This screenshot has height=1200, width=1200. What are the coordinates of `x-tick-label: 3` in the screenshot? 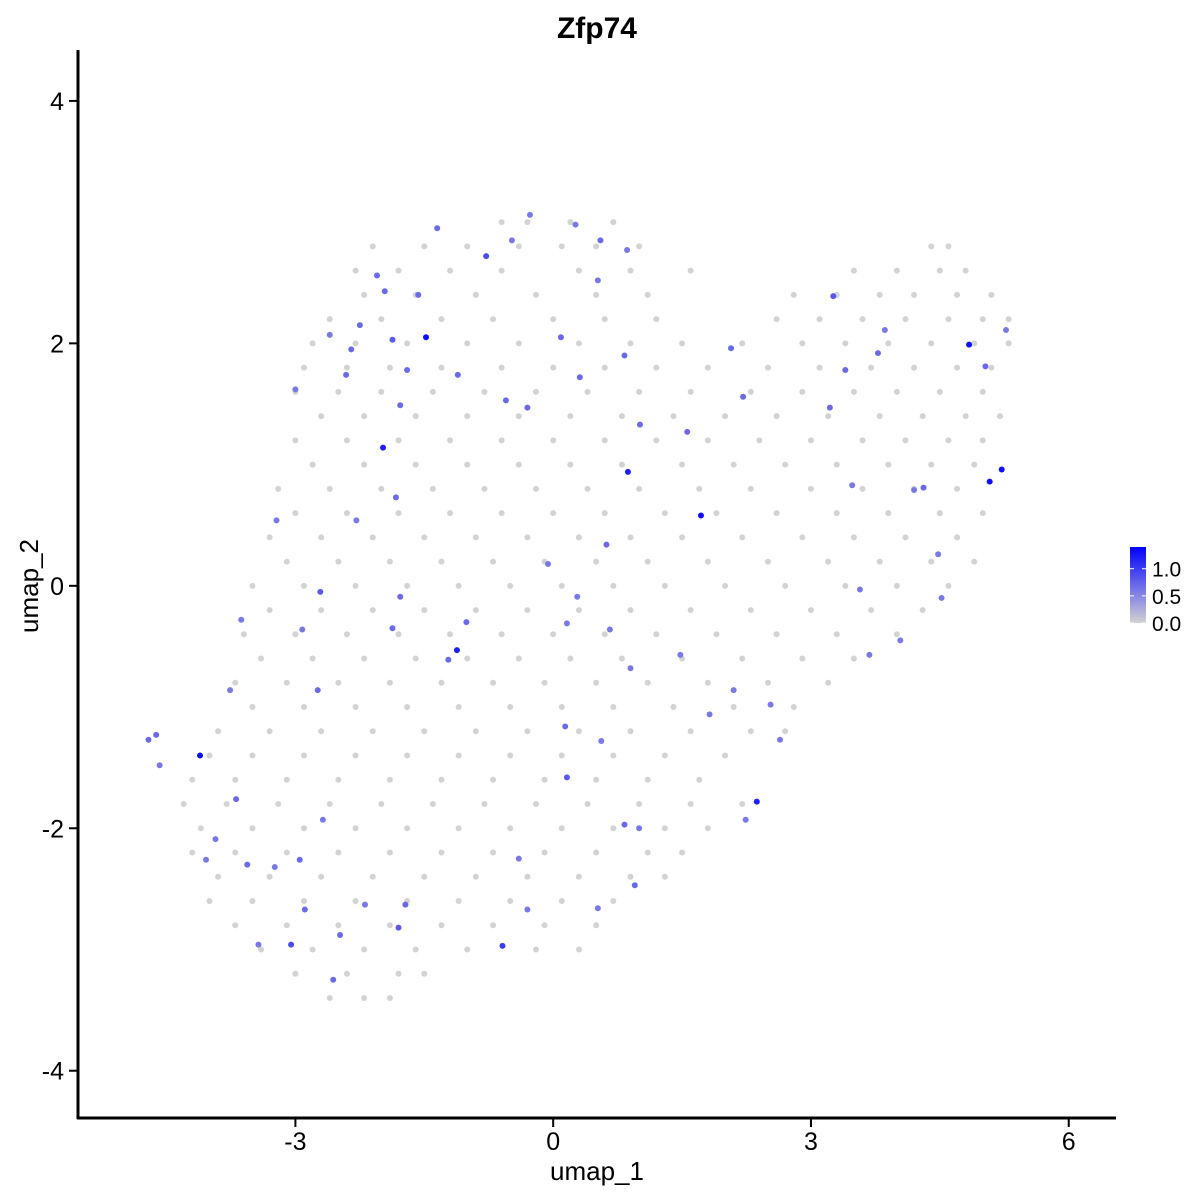 It's located at (811, 1142).